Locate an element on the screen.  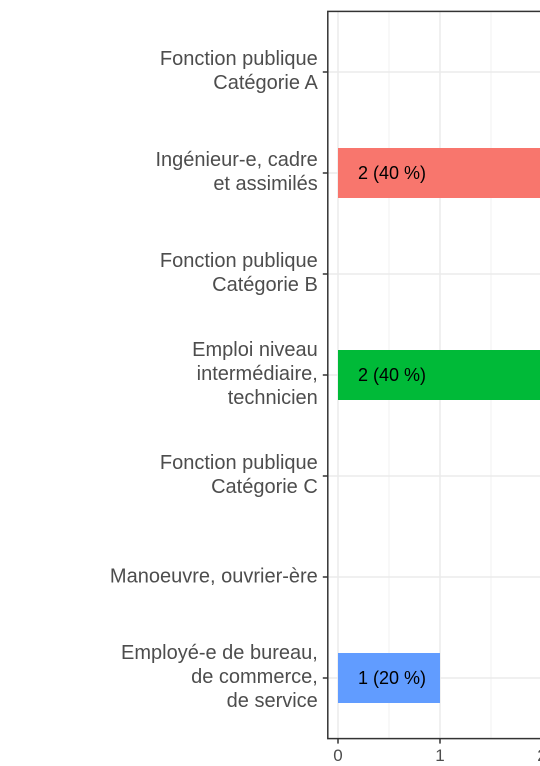
y-tick-label: Manoeuvre, ouvrier-ère is located at coordinates (214, 576).